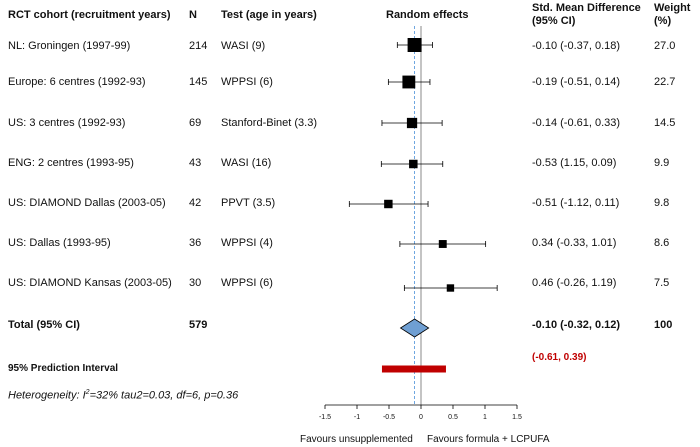 This screenshot has width=700, height=447. What do you see at coordinates (427, 15) in the screenshot?
I see `header-random-effects: Random effects` at bounding box center [427, 15].